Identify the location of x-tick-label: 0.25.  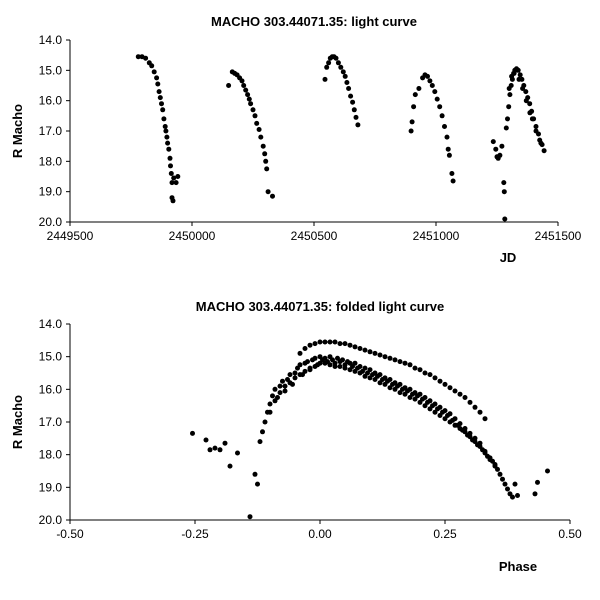
(445, 534).